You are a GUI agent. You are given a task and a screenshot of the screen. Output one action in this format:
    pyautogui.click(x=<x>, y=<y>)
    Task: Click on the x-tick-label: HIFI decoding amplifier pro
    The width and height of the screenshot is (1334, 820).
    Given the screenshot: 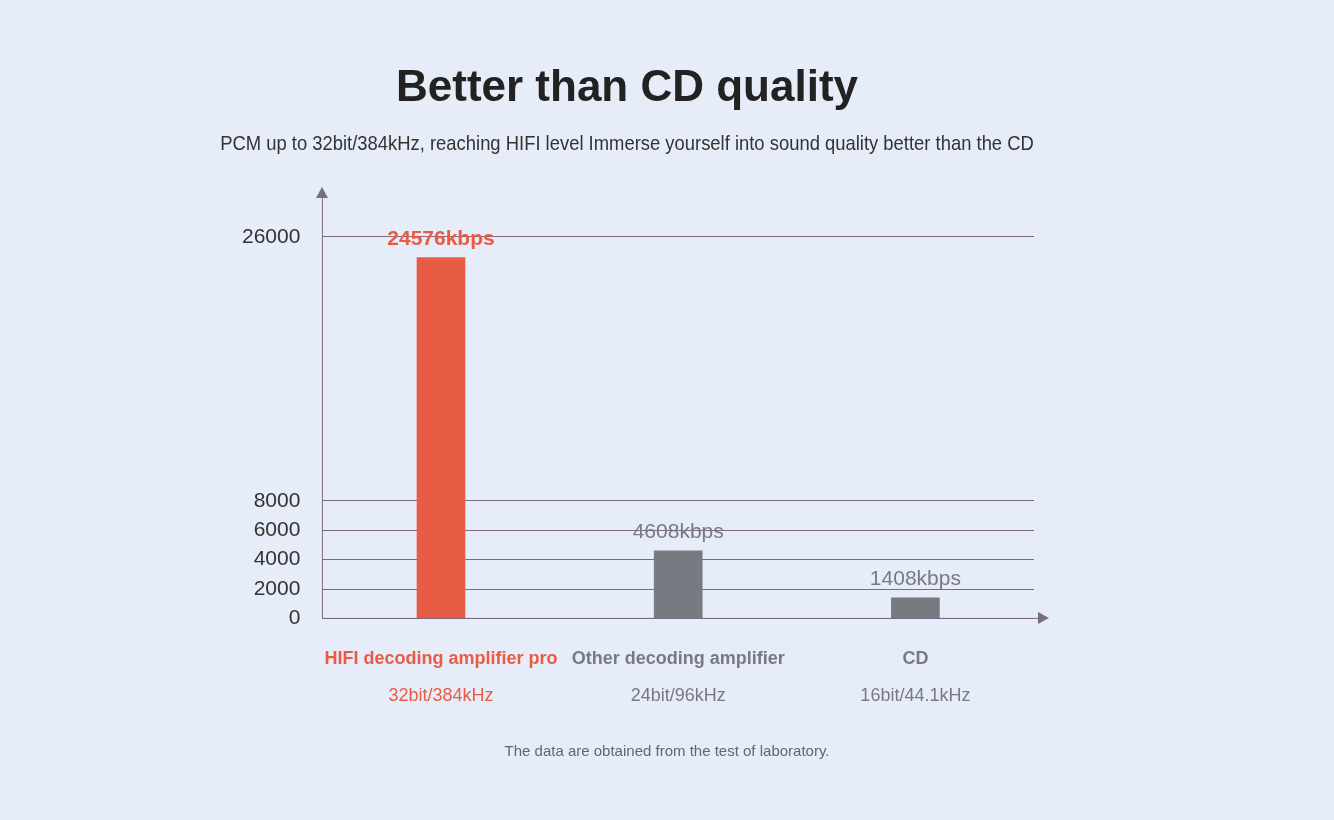 What is the action you would take?
    pyautogui.click(x=441, y=658)
    